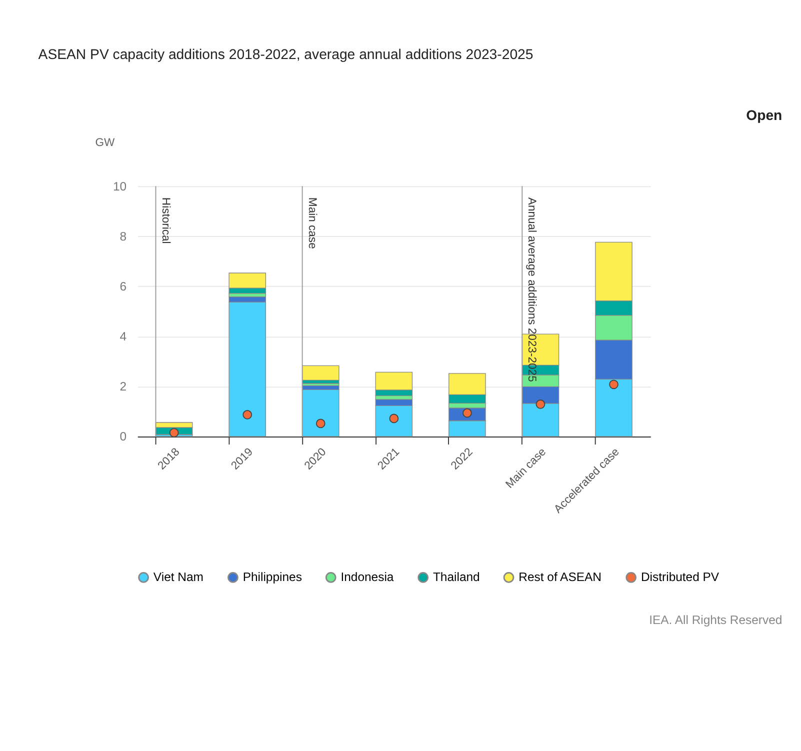 This screenshot has width=801, height=751. What do you see at coordinates (680, 577) in the screenshot?
I see `legend-label: Distributed PV` at bounding box center [680, 577].